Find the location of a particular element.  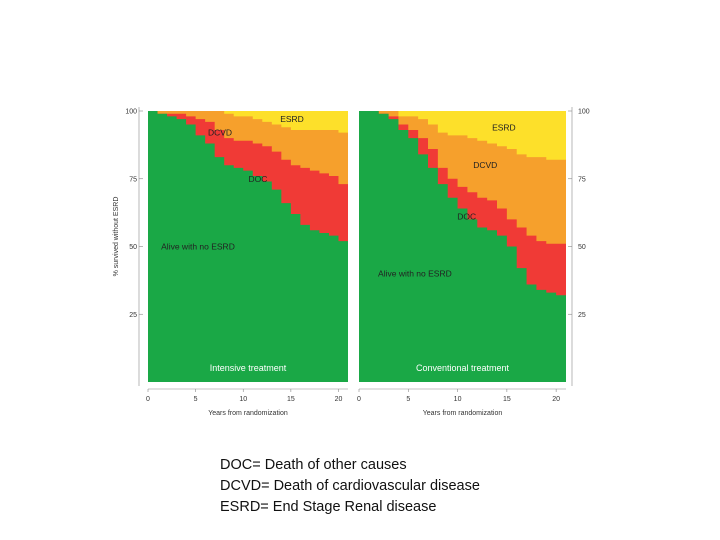

y-tick-label-right: 25 is located at coordinates (582, 315).